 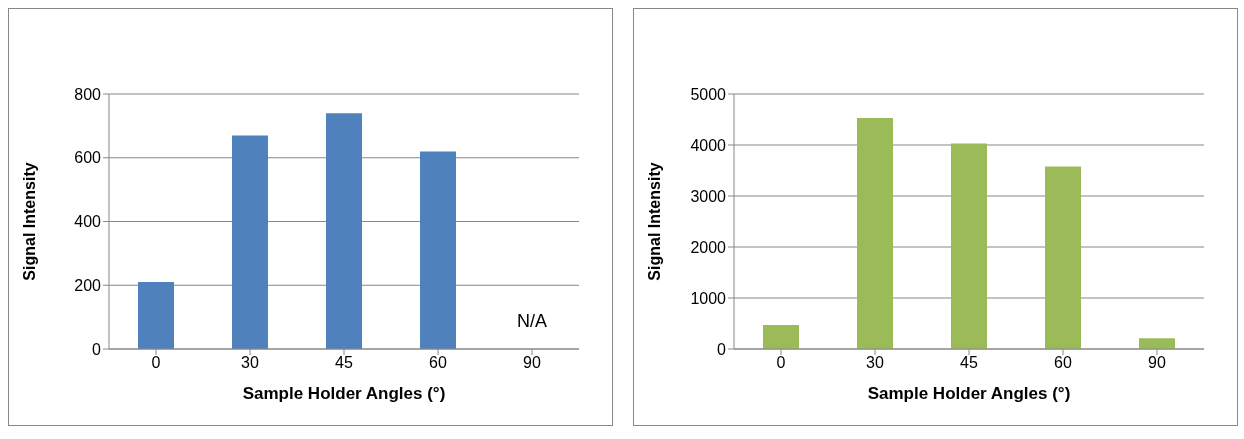 What do you see at coordinates (88, 94) in the screenshot?
I see `y-tick-label: 800` at bounding box center [88, 94].